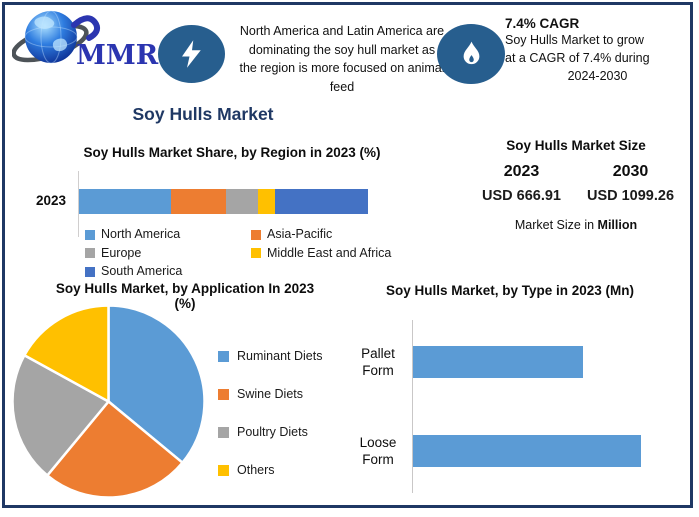  What do you see at coordinates (412, 406) in the screenshot?
I see `type-chart-axis` at bounding box center [412, 406].